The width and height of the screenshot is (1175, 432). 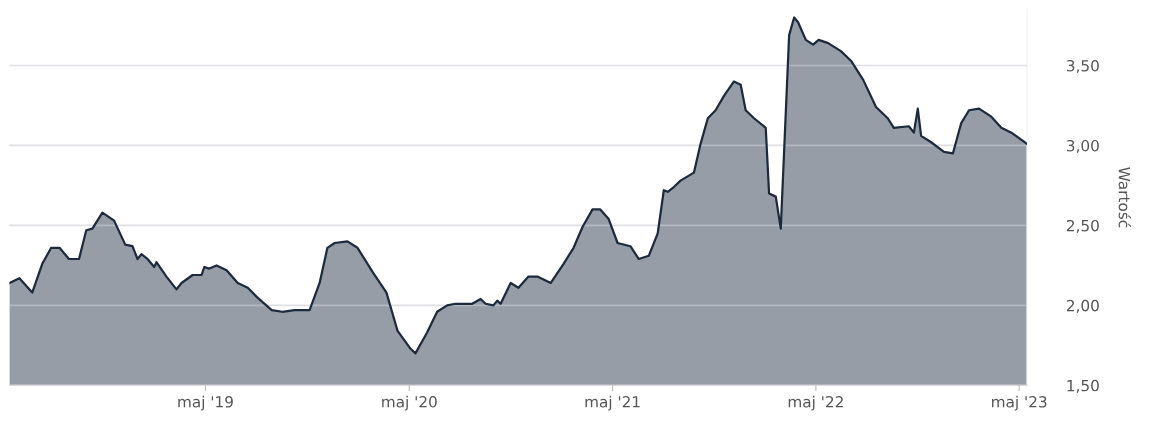 What do you see at coordinates (1083, 66) in the screenshot?
I see `y-tick-label: 3,50` at bounding box center [1083, 66].